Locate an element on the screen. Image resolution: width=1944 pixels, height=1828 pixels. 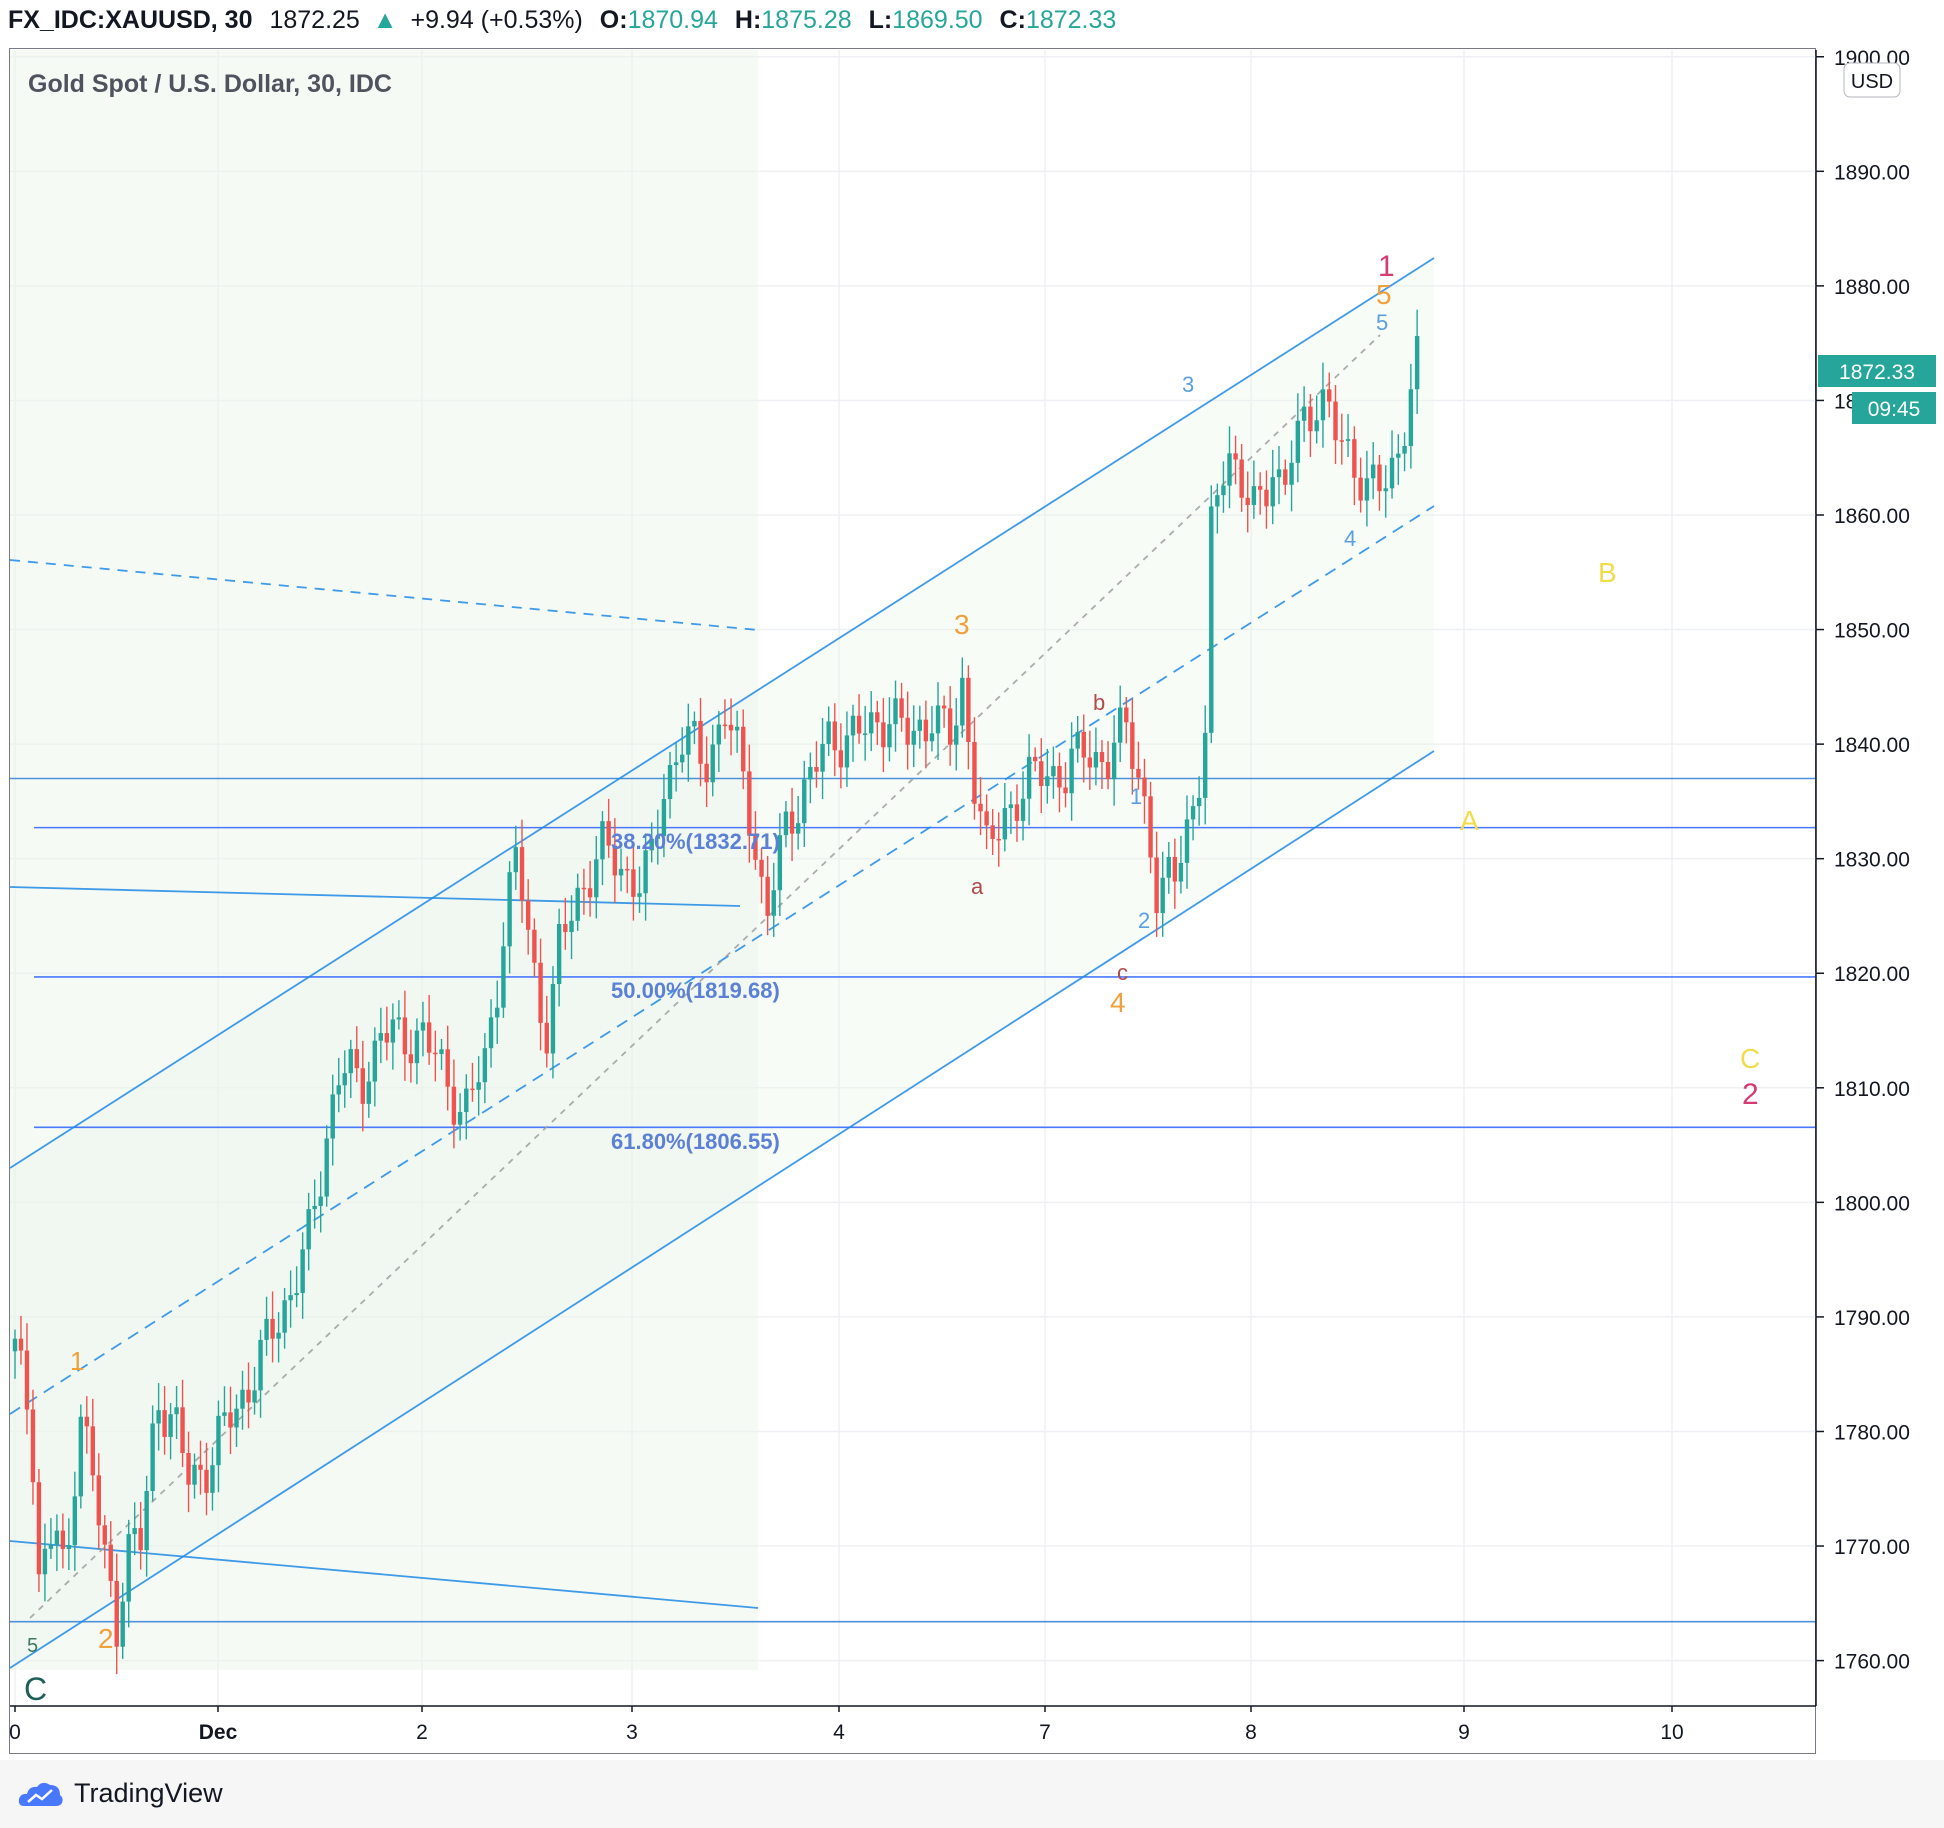
countdown-tag-value: 09:45 is located at coordinates (1894, 409).